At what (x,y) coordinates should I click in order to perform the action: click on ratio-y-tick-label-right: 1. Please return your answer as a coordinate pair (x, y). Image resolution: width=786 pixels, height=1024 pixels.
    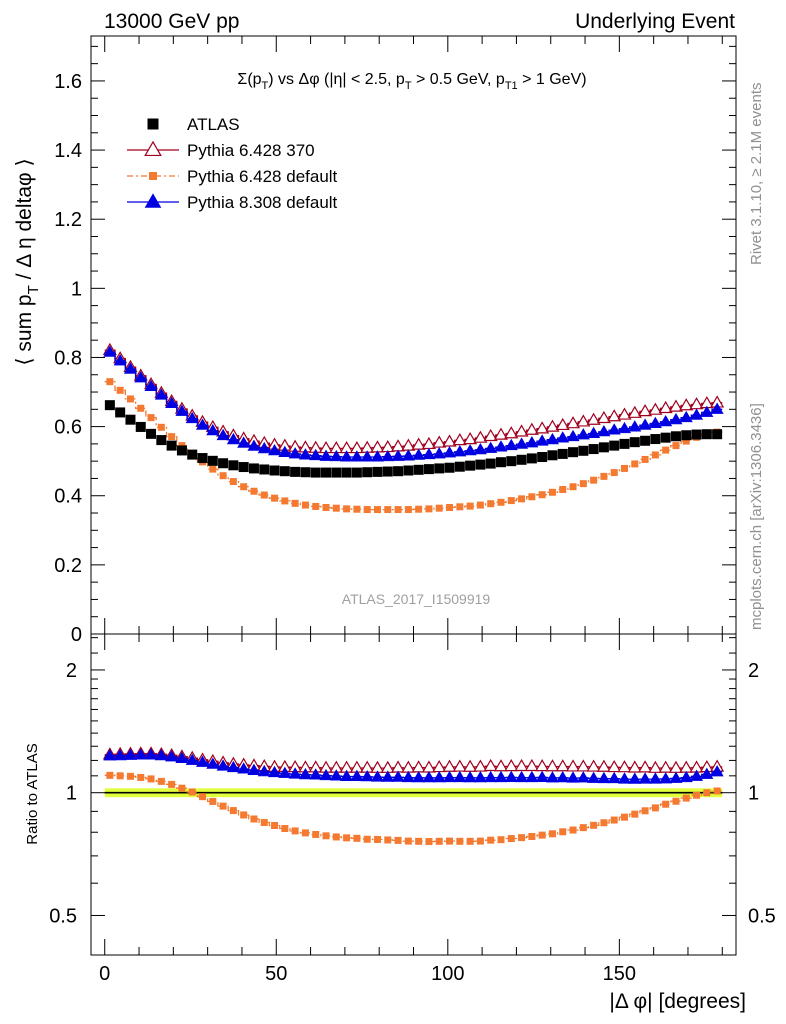
    Looking at the image, I should click on (753, 794).